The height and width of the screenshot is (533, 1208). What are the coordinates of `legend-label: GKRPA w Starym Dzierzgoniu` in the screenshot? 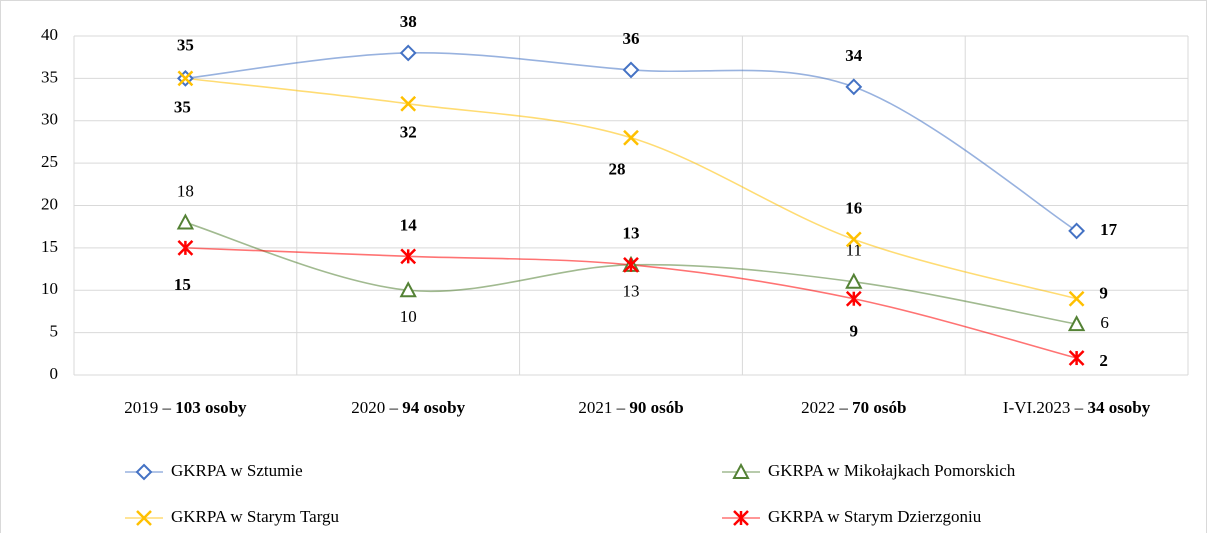 It's located at (875, 516).